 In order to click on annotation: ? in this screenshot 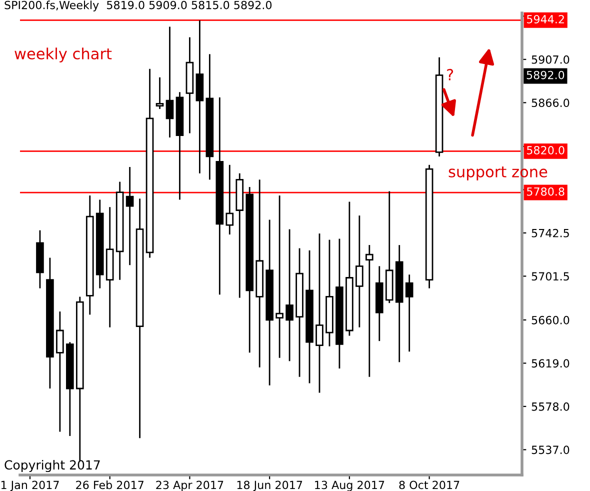, I will do `click(450, 74)`.